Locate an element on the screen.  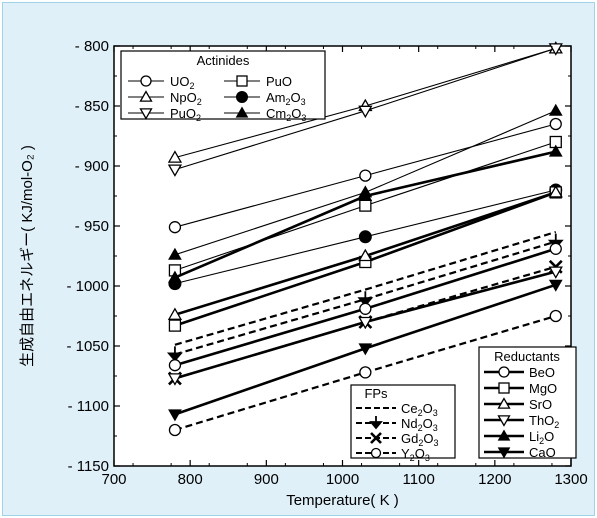
legend-entry: MgO is located at coordinates (520, 388).